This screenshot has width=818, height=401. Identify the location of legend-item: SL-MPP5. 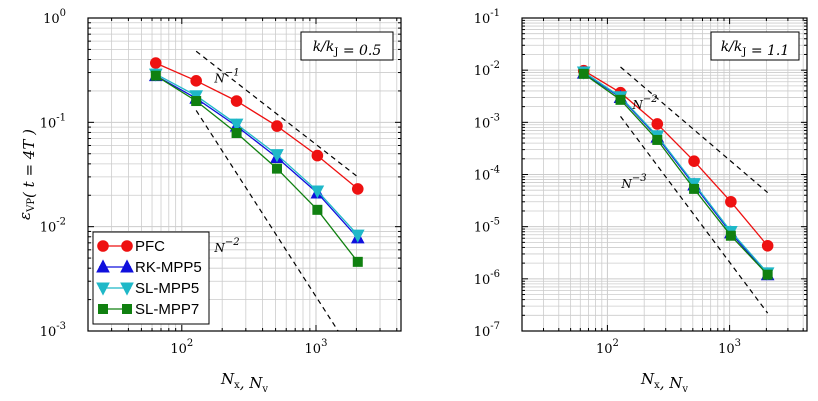
(147, 288).